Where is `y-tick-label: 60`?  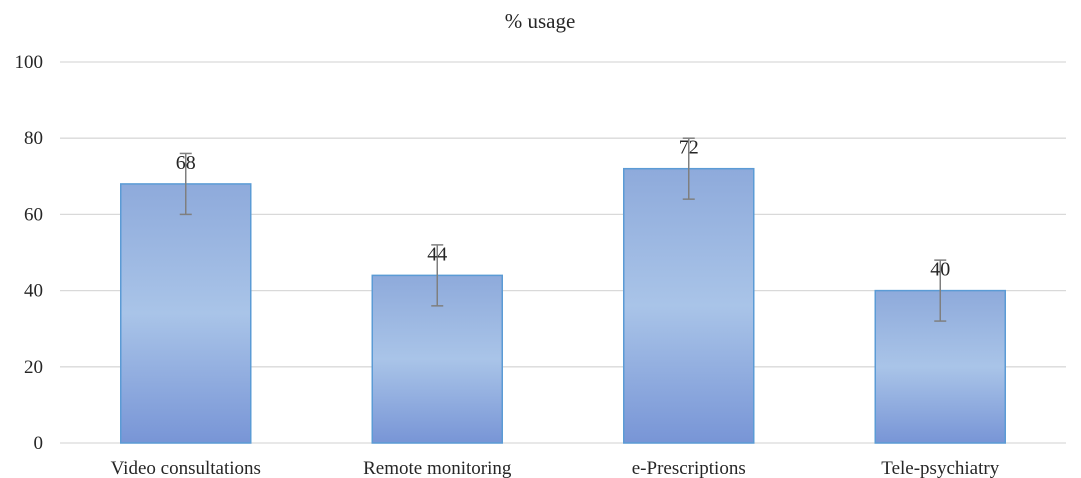
y-tick-label: 60 is located at coordinates (33, 214).